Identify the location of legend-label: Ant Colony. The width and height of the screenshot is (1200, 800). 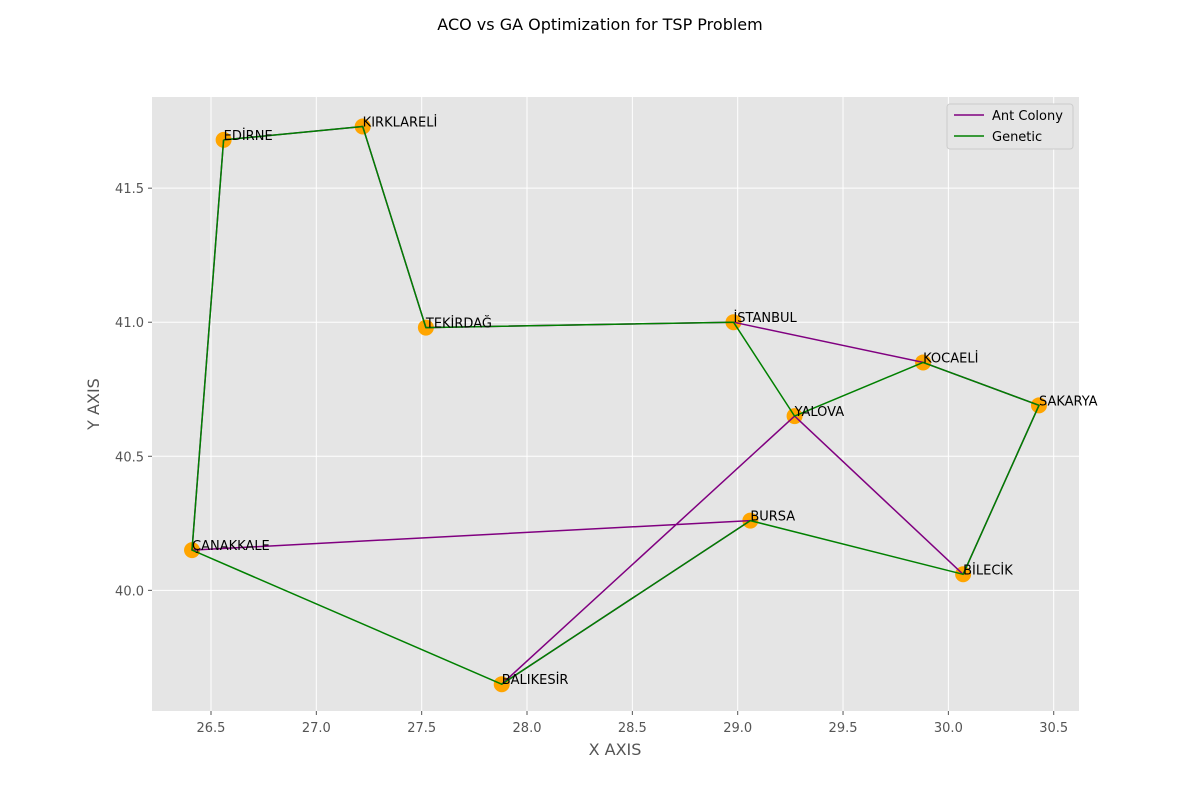
(1027, 116).